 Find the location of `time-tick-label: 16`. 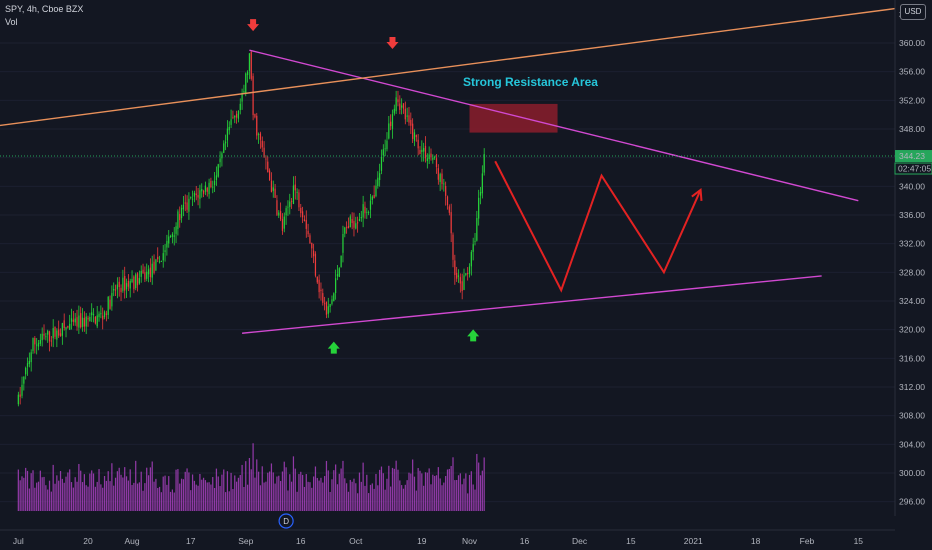

time-tick-label: 16 is located at coordinates (301, 541).